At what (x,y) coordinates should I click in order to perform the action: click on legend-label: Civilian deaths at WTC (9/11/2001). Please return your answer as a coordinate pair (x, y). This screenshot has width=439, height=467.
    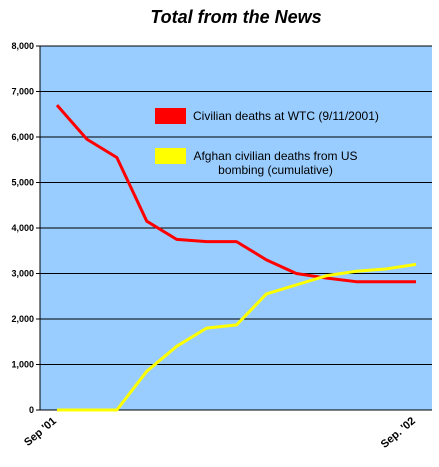
    Looking at the image, I should click on (286, 116).